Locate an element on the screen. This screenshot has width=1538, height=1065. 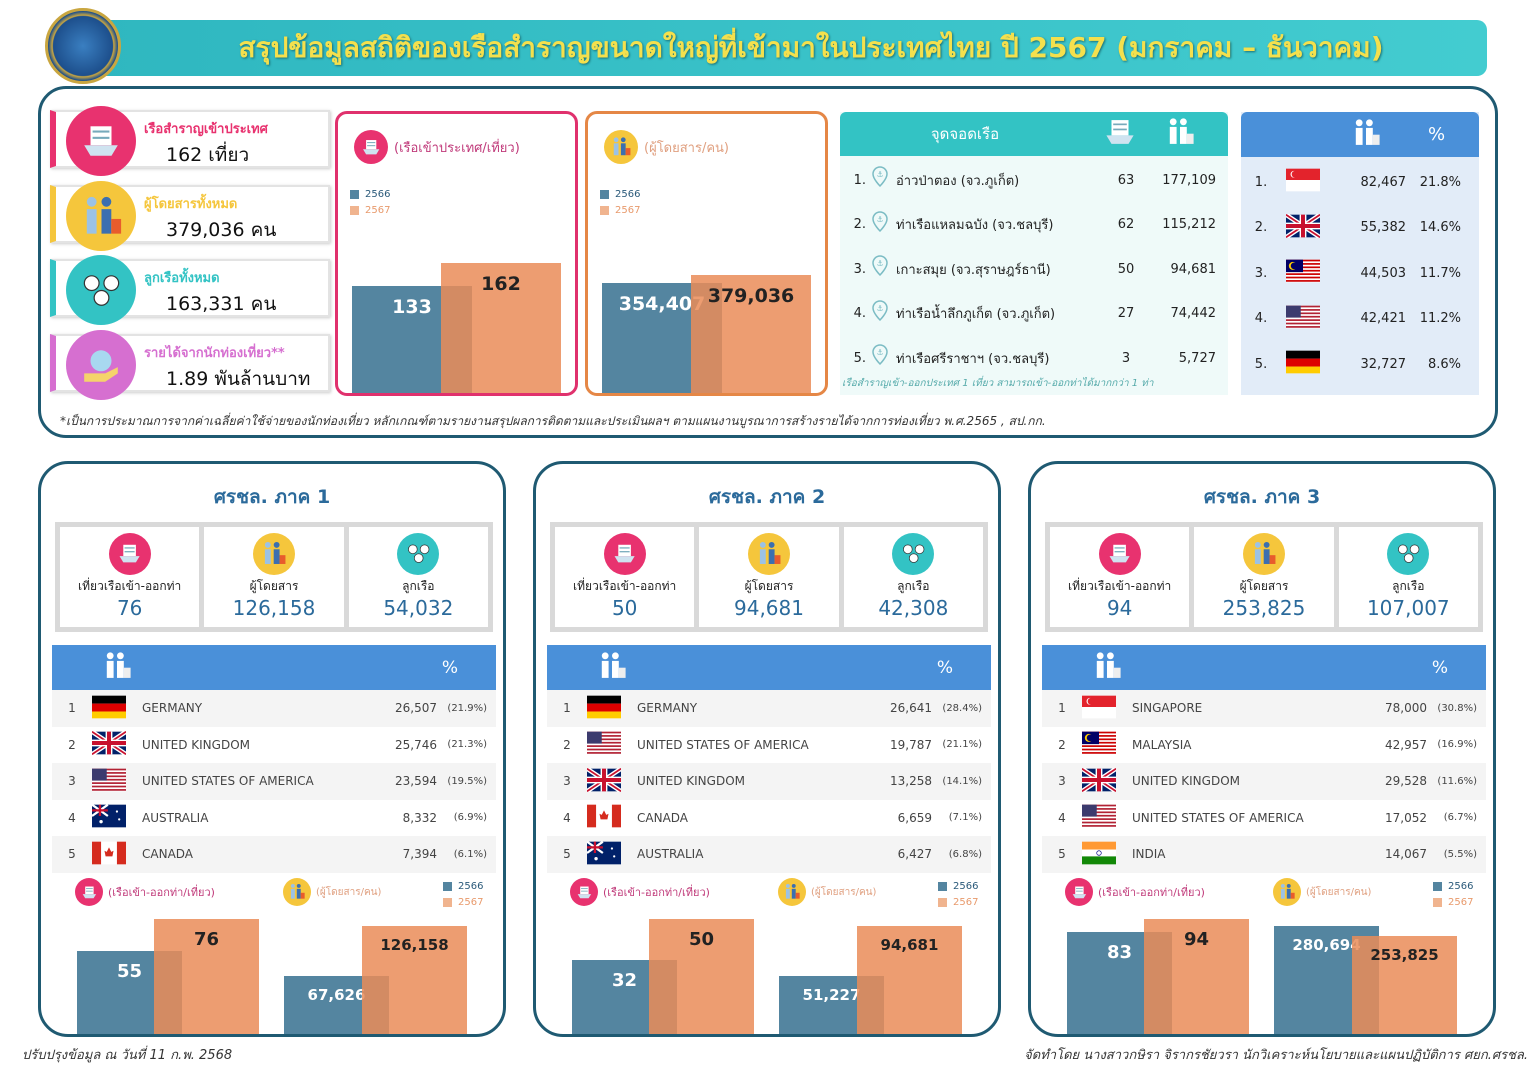
stat-label: ลูกเรือ is located at coordinates (913, 586).